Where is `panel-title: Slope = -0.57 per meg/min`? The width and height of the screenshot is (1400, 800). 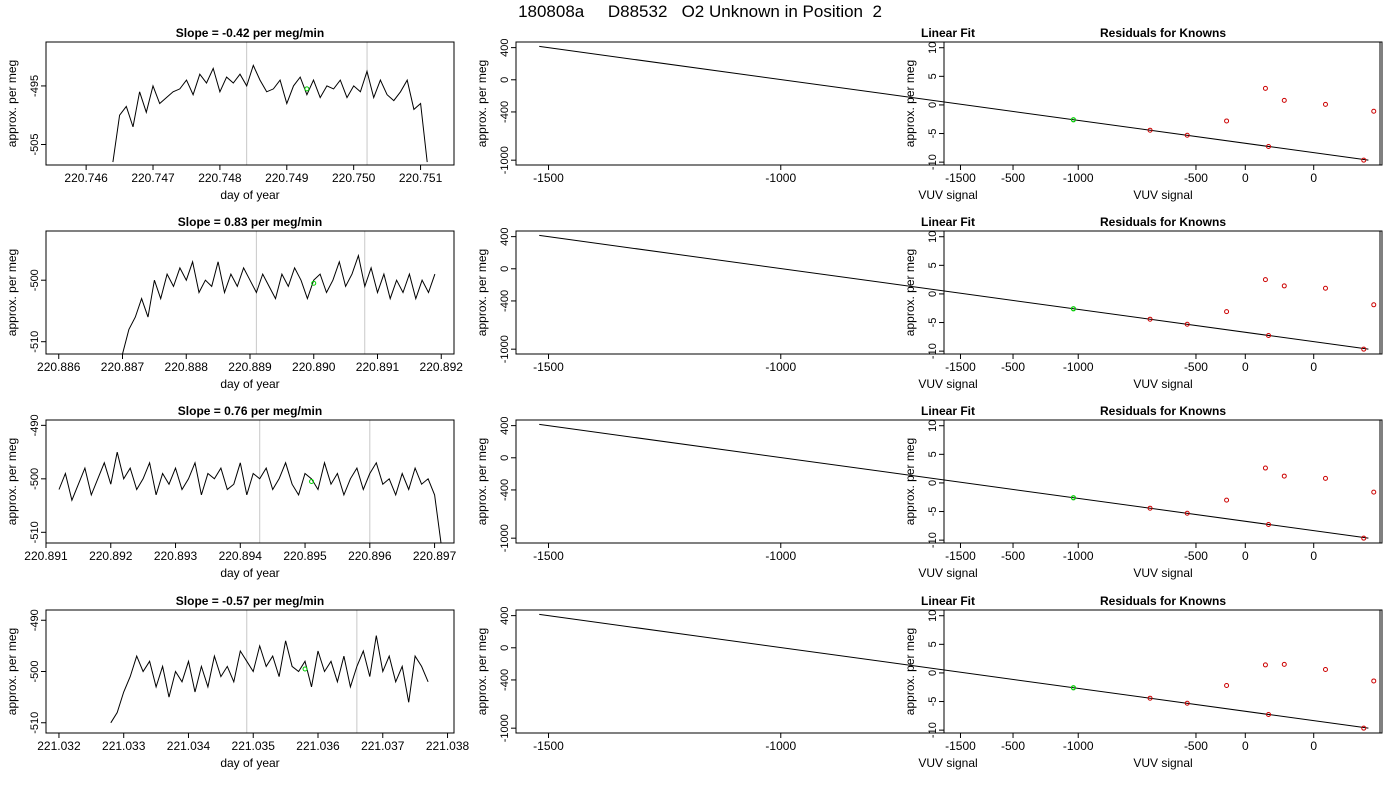
panel-title: Slope = -0.57 per meg/min is located at coordinates (250, 601).